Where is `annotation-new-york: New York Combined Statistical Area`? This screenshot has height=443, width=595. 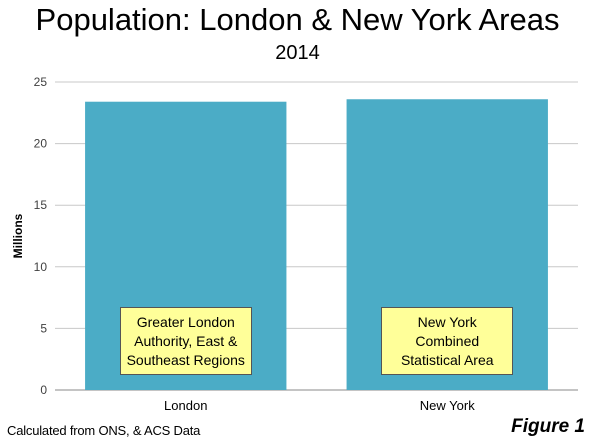 annotation-new-york: New York Combined Statistical Area is located at coordinates (447, 341).